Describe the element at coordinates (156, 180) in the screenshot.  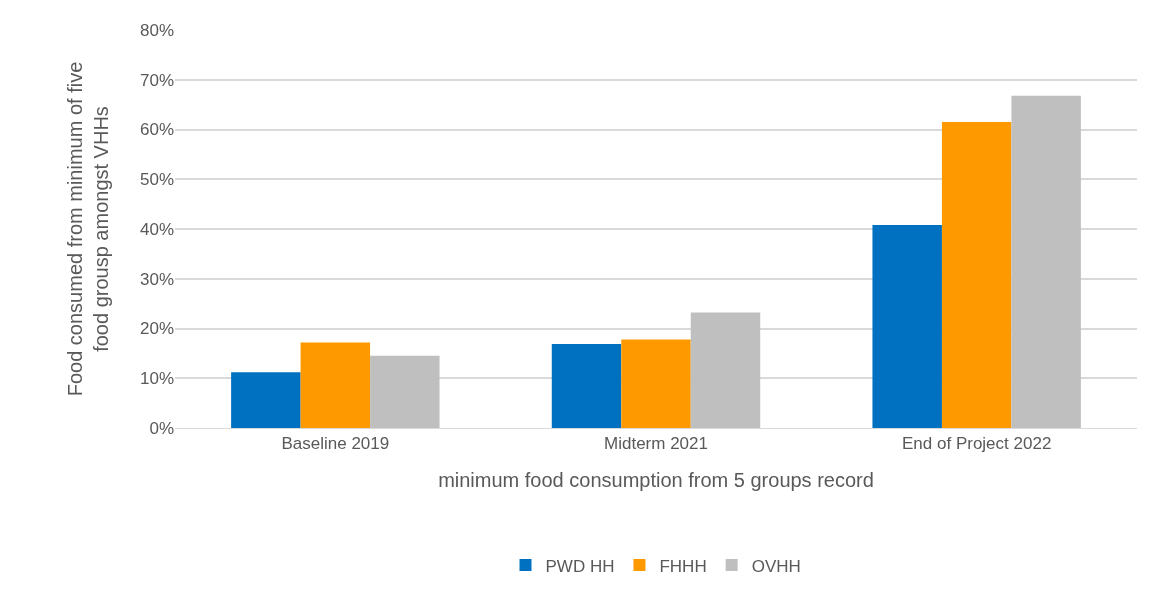
I see `y-tick-label: 50%` at that location.